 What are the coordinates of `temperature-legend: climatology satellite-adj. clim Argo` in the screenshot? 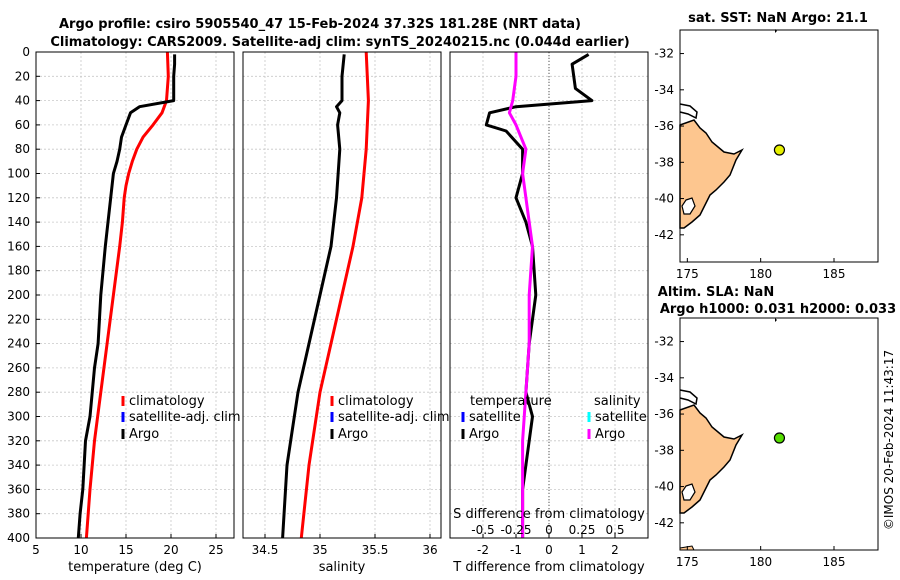 It's located at (181, 418).